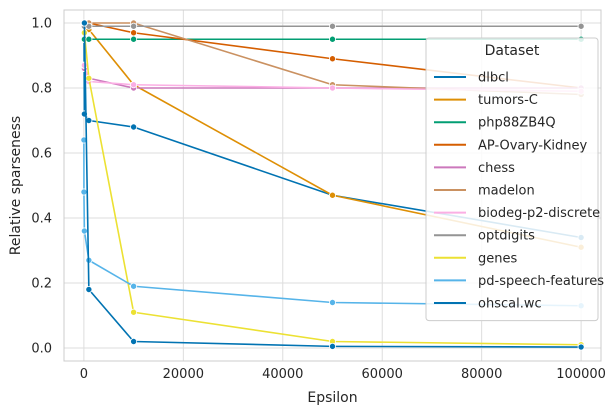 The width and height of the screenshot is (612, 410). I want to click on legend-label: madelon, so click(506, 191).